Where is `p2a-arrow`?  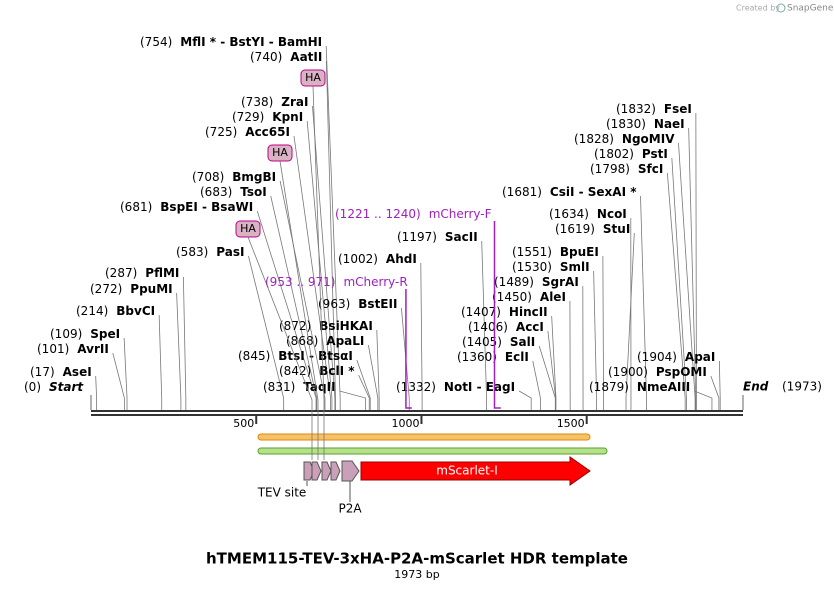 p2a-arrow is located at coordinates (350, 471).